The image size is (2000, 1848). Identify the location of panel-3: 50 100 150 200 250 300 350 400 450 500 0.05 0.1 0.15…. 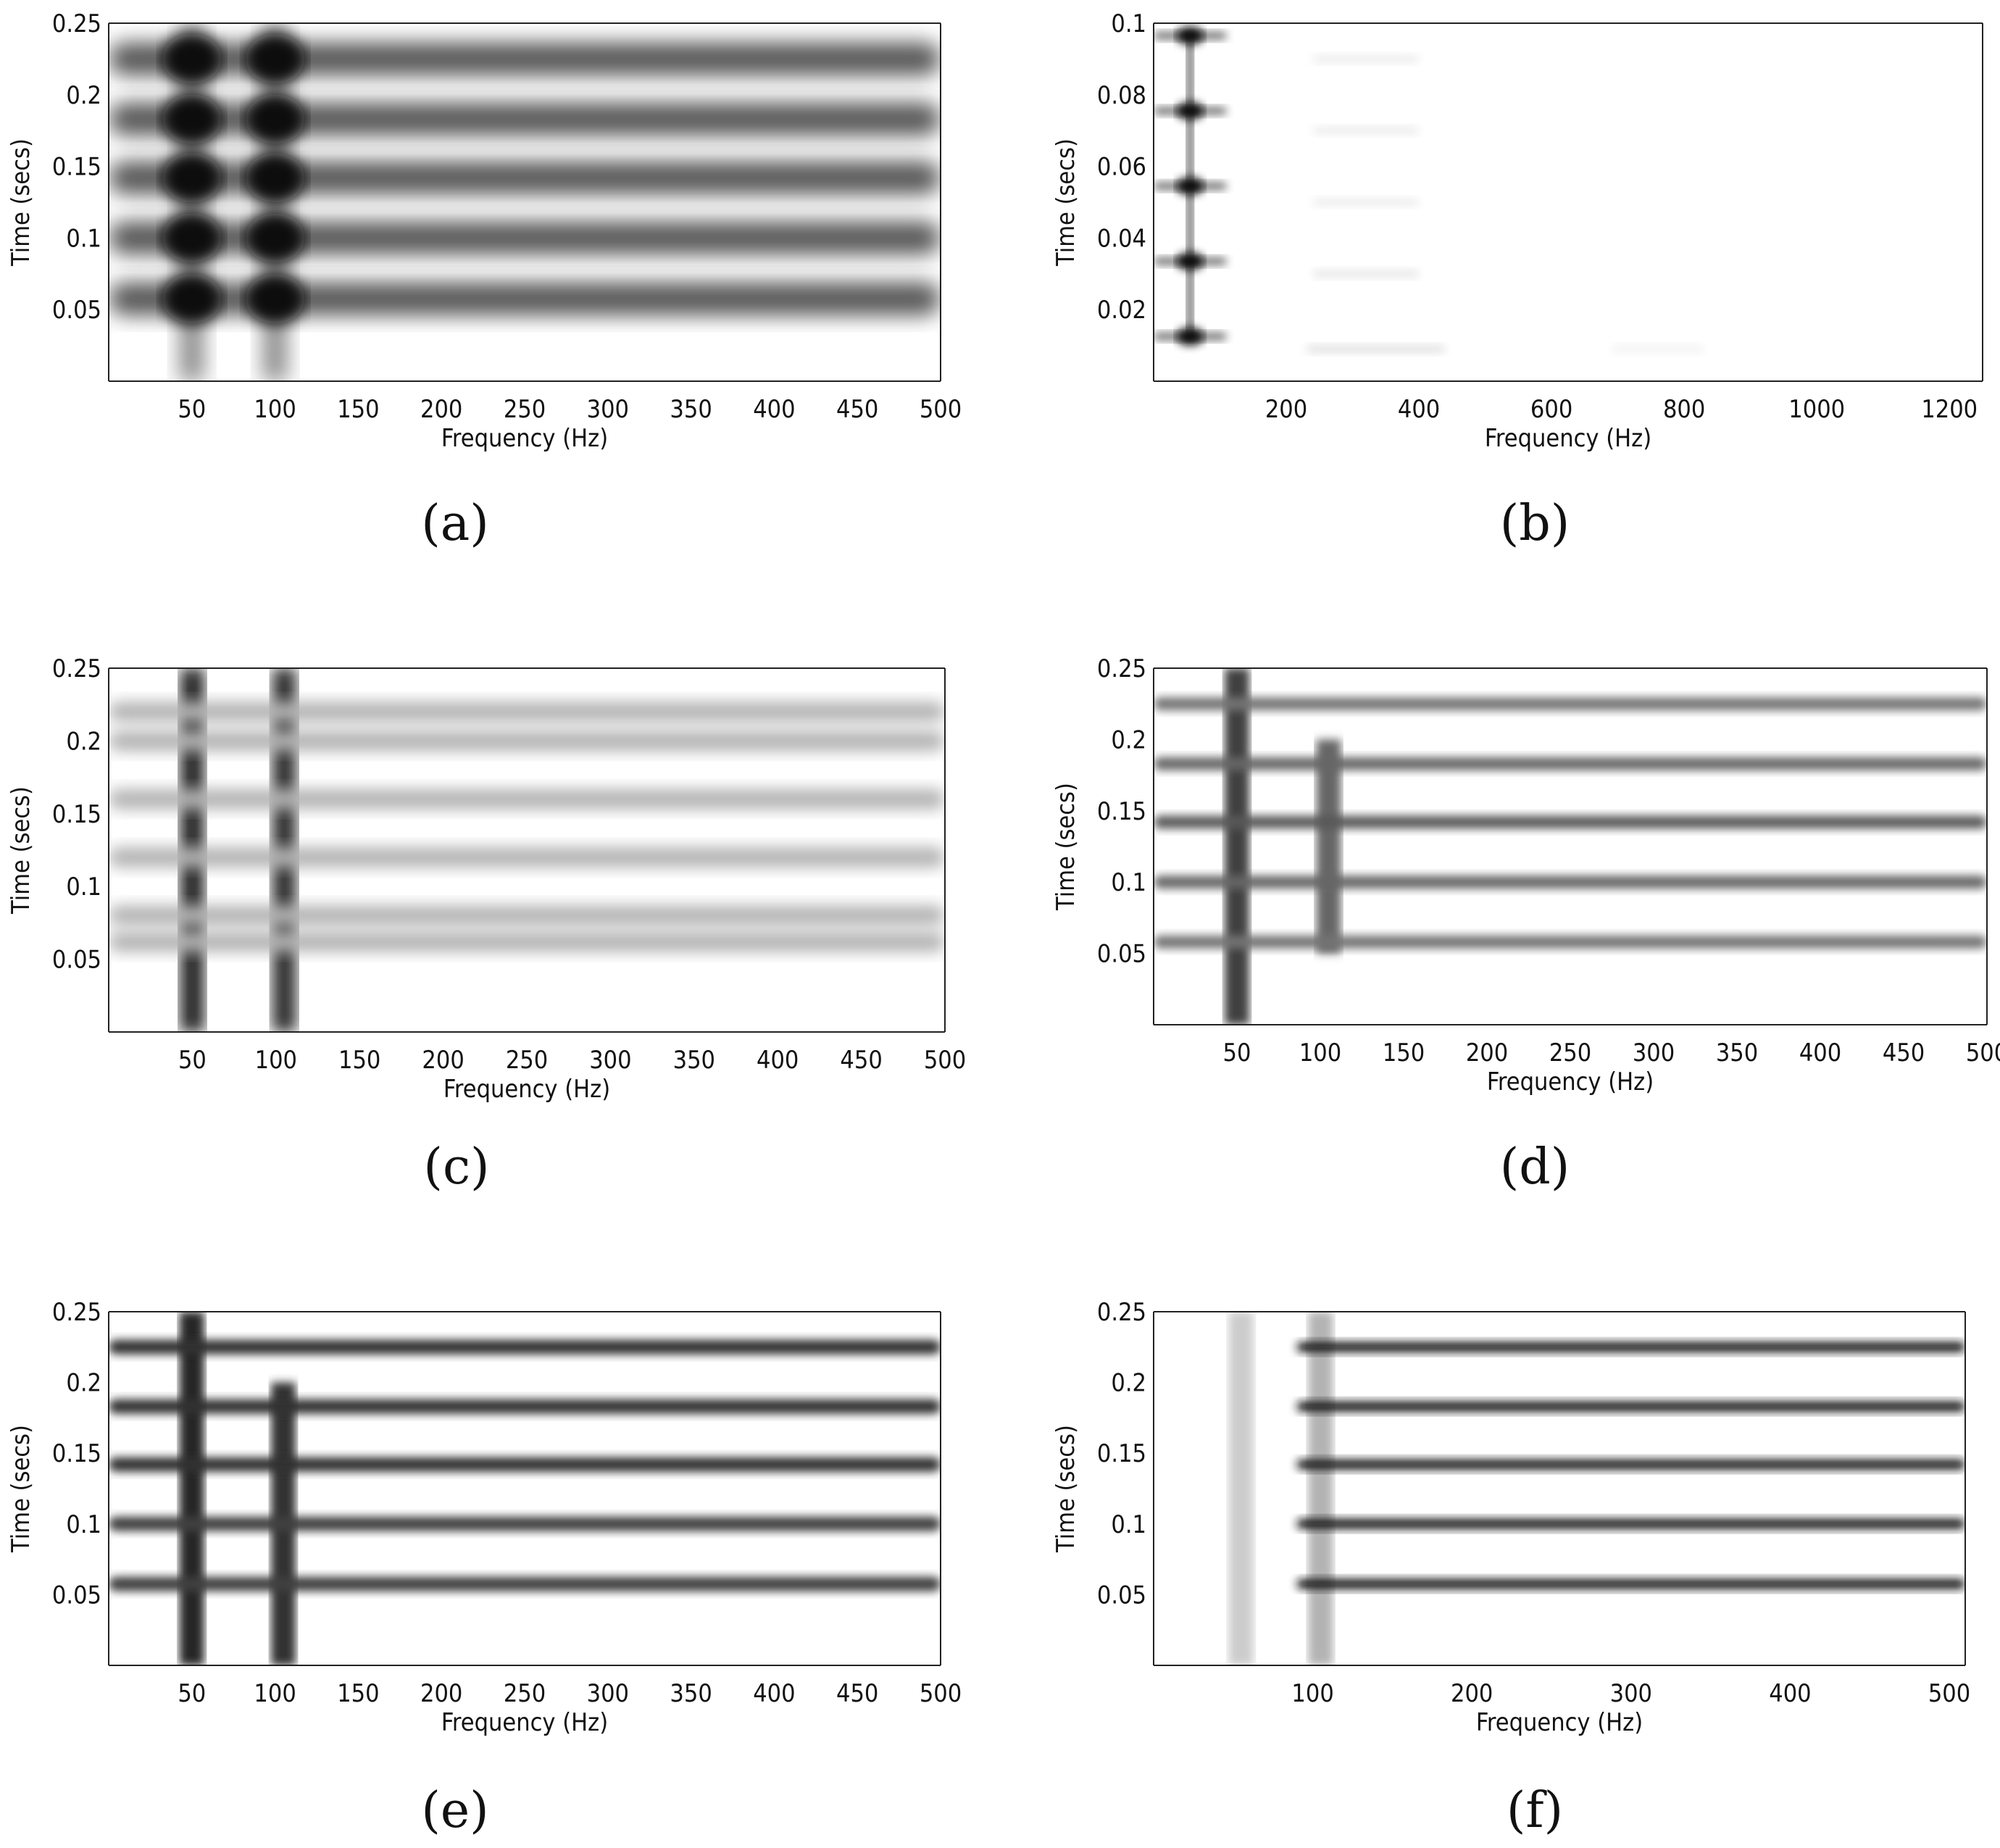
(1525, 925).